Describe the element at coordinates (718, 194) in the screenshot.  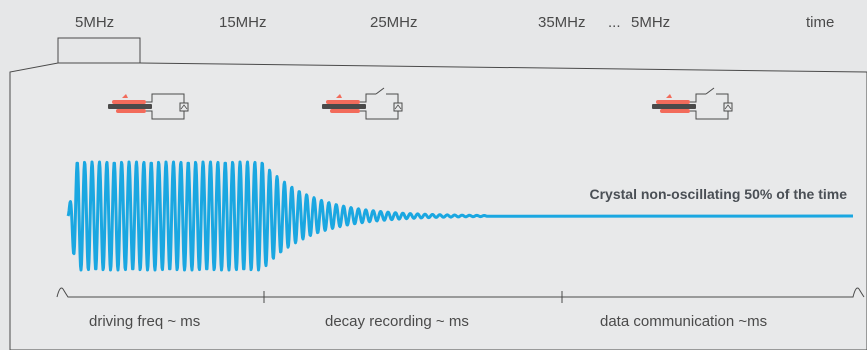
I see `crystal-annotation: Crystal non-oscillating 50% of the time` at that location.